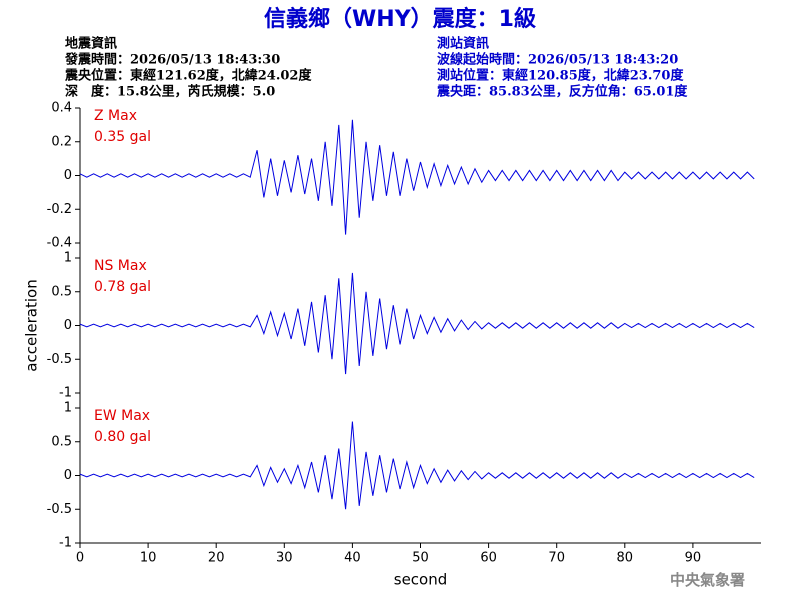 The width and height of the screenshot is (800, 600). What do you see at coordinates (80, 558) in the screenshot?
I see `x-tick-label: 0` at bounding box center [80, 558].